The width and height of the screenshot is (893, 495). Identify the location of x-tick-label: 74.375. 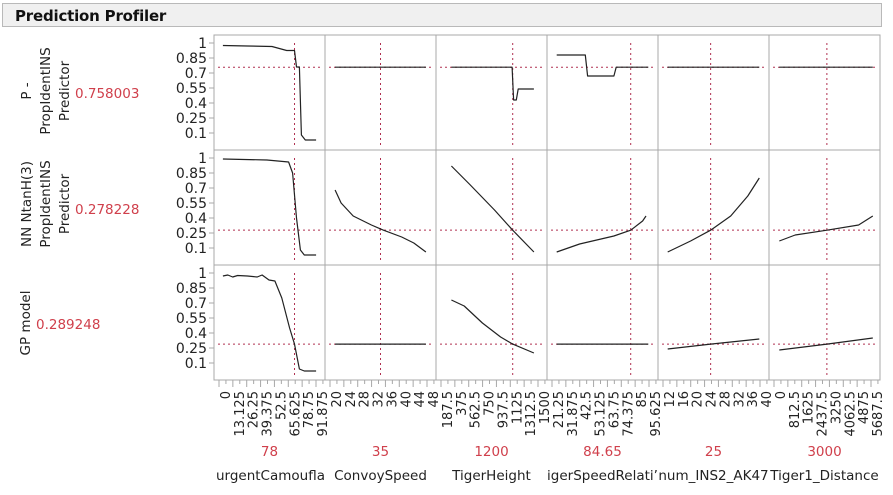
(628, 414).